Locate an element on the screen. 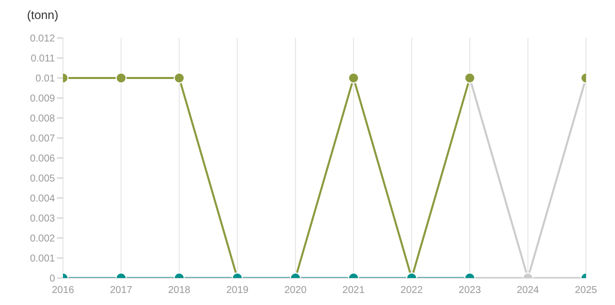 Image resolution: width=615 pixels, height=305 pixels. x-tick-label: 2020 is located at coordinates (296, 290).